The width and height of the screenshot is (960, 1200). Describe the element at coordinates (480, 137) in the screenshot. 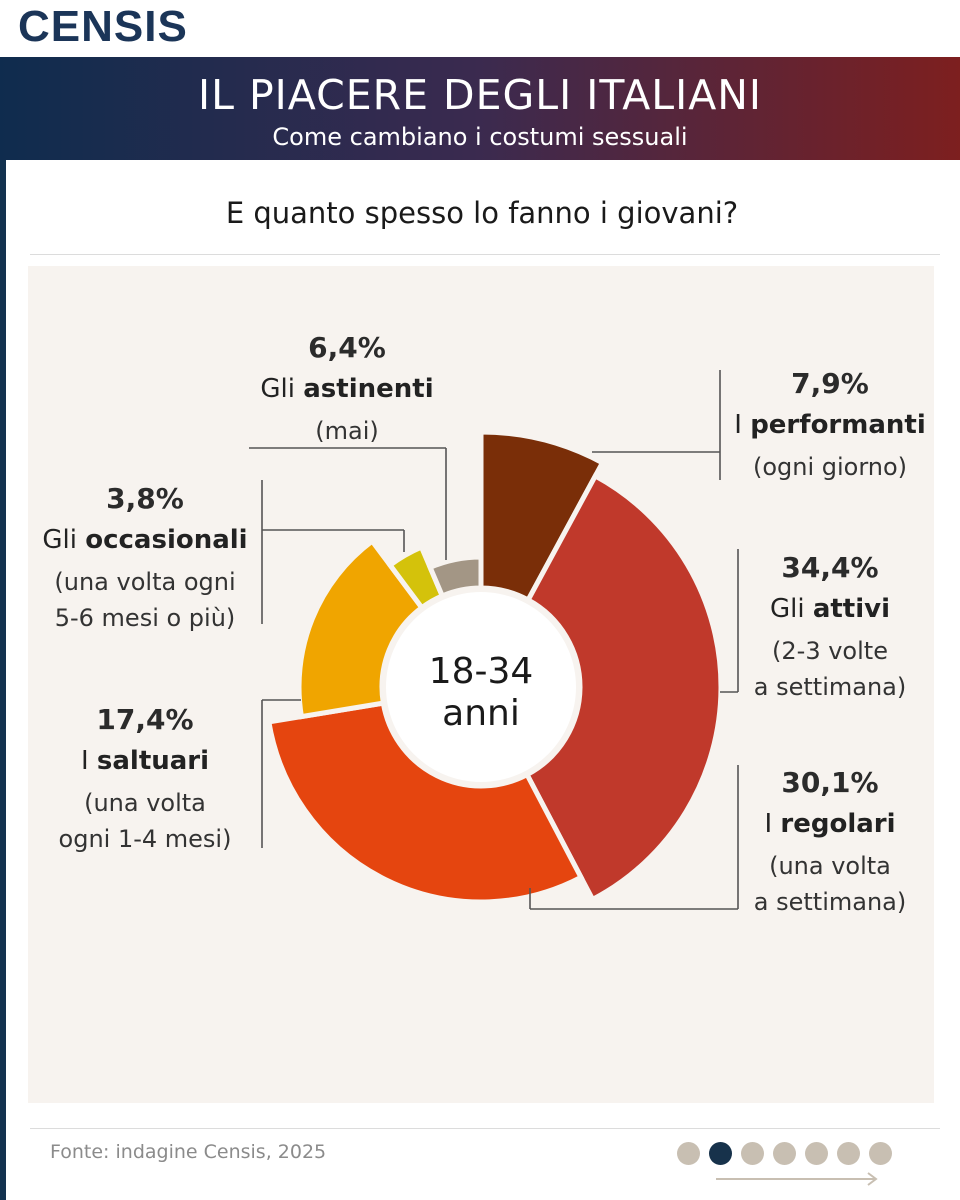

I see `page-subtitle: Come cambiano i costumi sessuali` at that location.